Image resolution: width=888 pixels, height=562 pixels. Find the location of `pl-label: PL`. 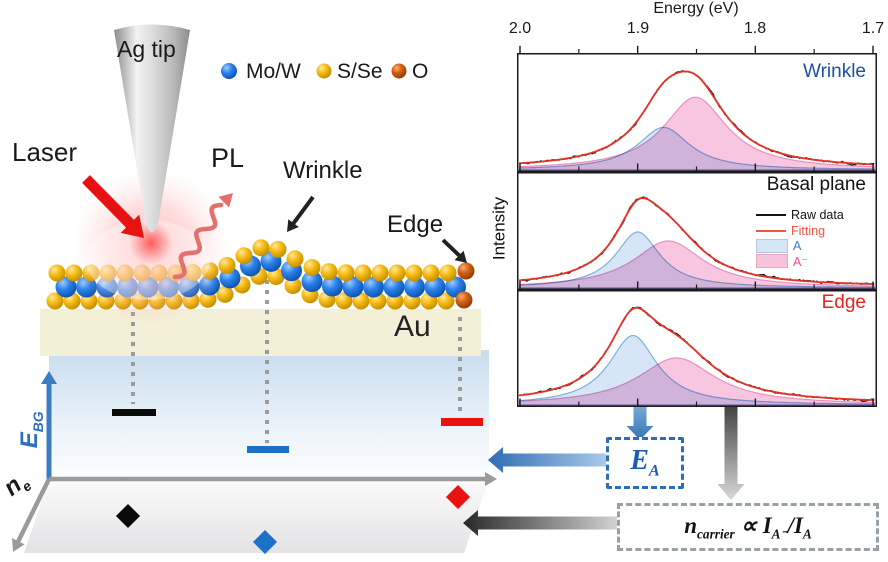

pl-label: PL is located at coordinates (228, 158).